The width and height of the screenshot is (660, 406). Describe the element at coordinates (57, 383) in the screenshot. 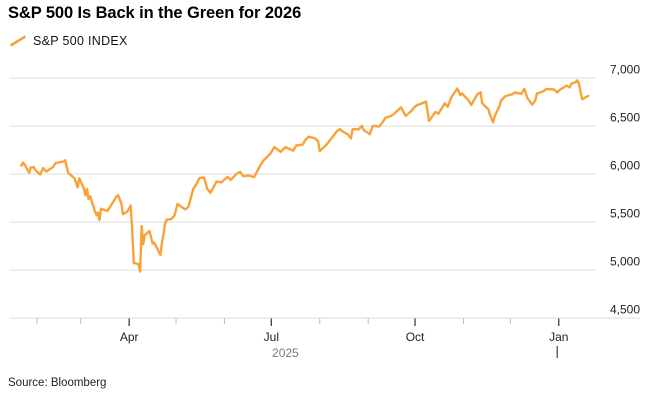

I see `source-note: Source: Bloomberg` at that location.